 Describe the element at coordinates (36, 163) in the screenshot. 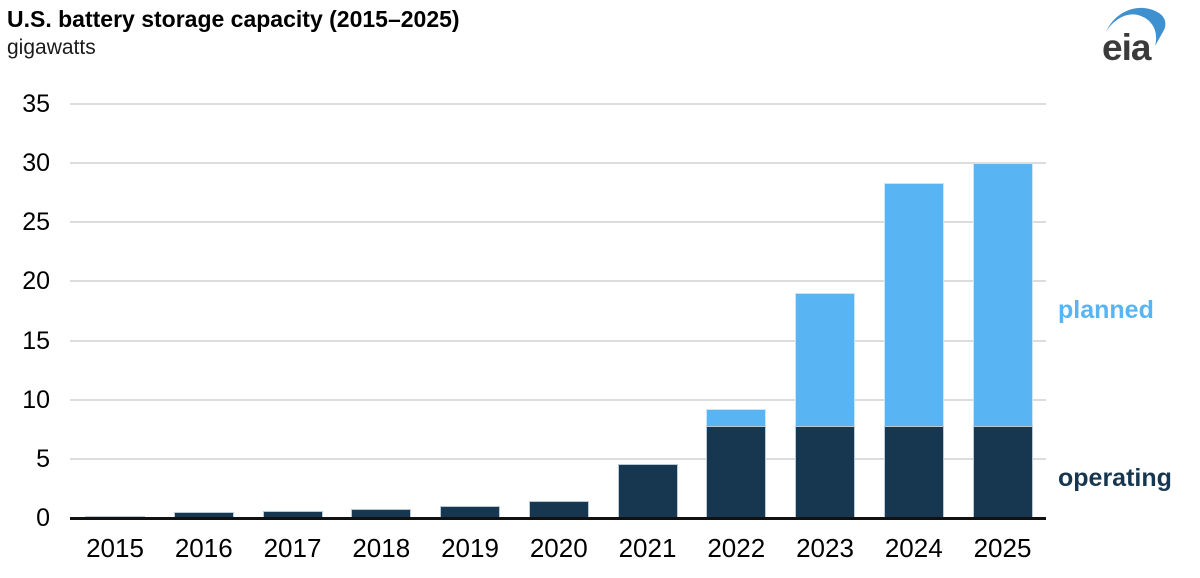

I see `y-axis-tick-label-30: 30` at that location.